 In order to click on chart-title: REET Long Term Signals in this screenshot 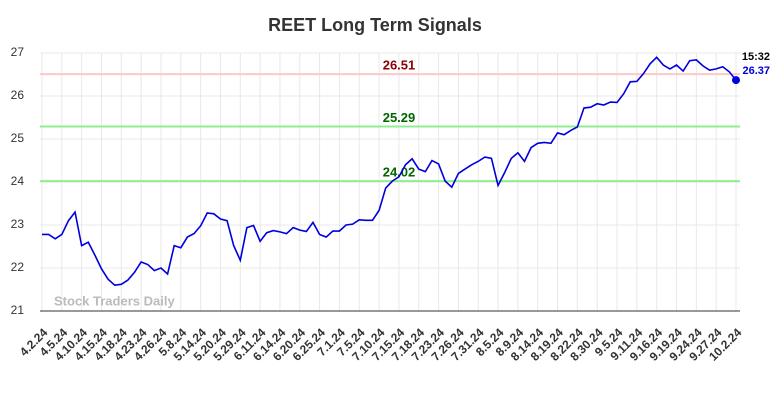, I will do `click(375, 25)`.